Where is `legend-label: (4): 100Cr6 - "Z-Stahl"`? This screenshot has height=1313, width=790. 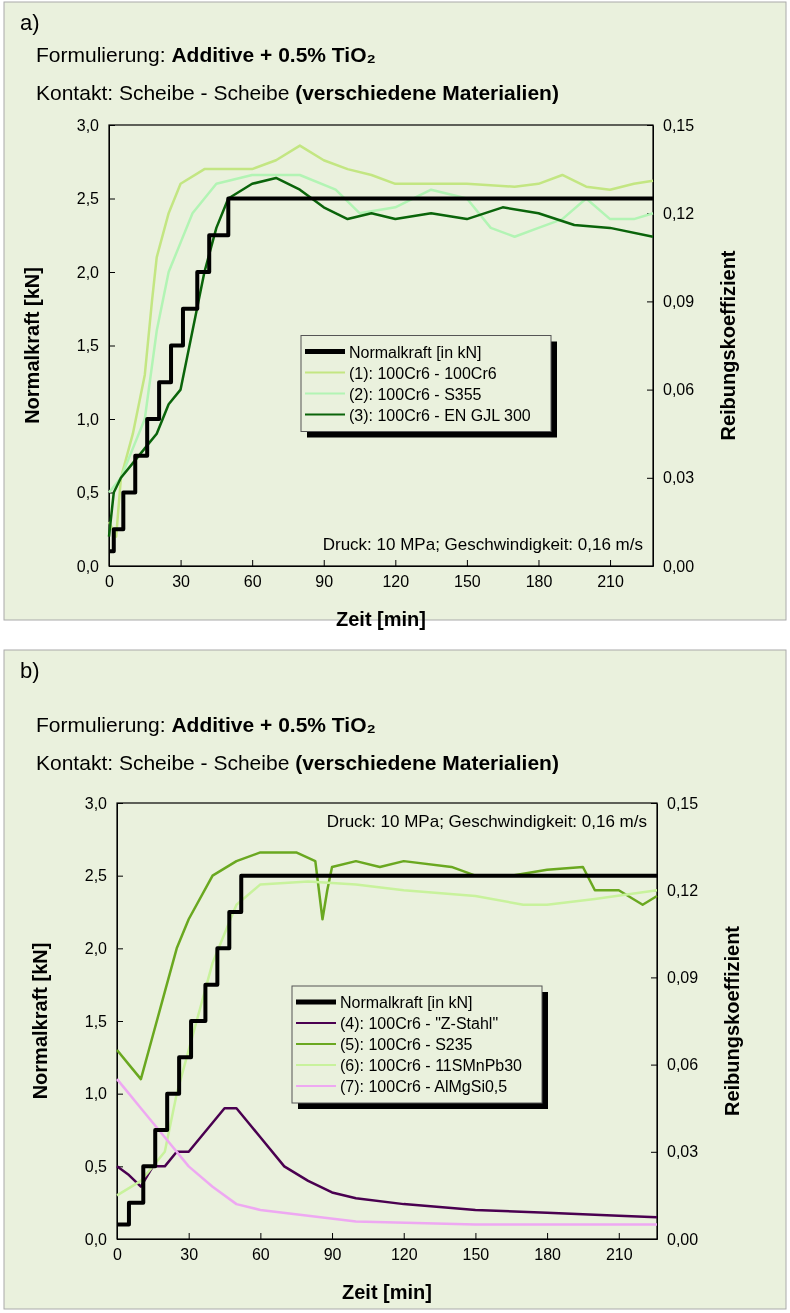 legend-label: (4): 100Cr6 - "Z-Stahl" is located at coordinates (419, 1023).